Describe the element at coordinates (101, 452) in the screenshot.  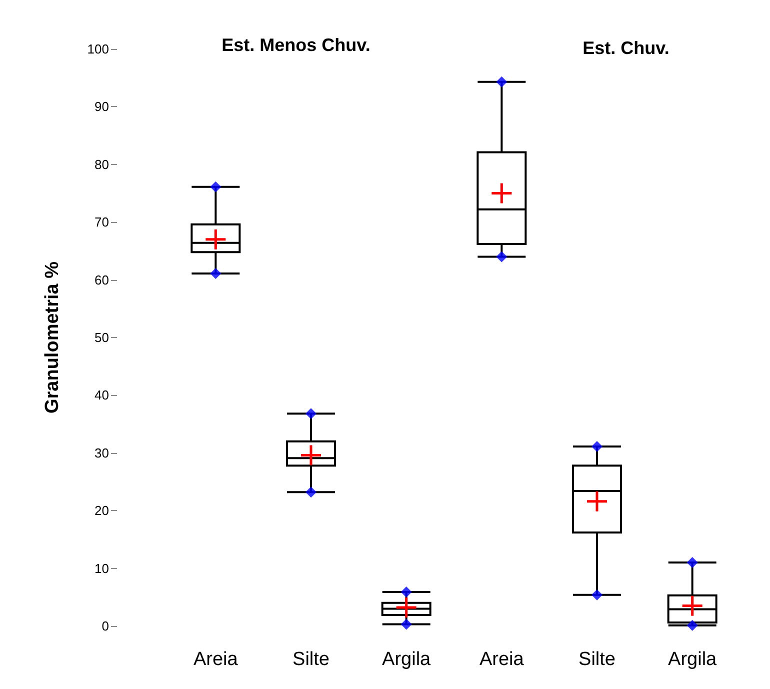
I see `y-tick-label: 30` at that location.